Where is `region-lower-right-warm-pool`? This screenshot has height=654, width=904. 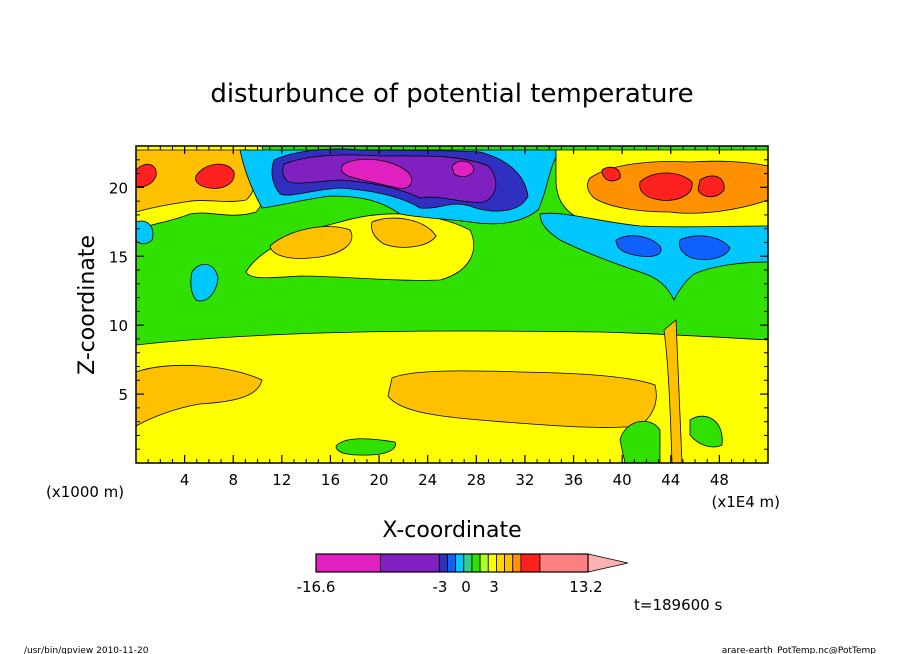 region-lower-right-warm-pool is located at coordinates (522, 399).